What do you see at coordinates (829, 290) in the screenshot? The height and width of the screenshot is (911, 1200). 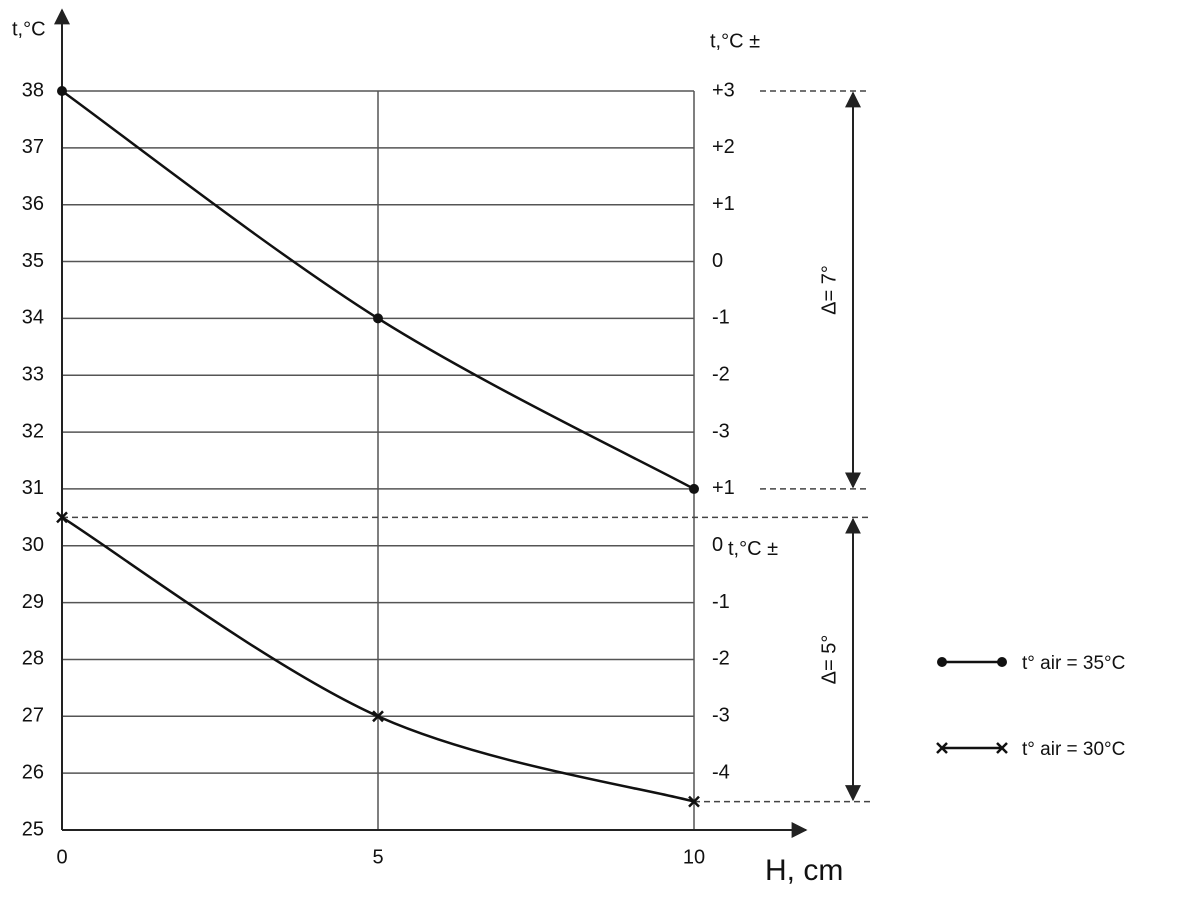 I see `annotation: Δ= 7°` at bounding box center [829, 290].